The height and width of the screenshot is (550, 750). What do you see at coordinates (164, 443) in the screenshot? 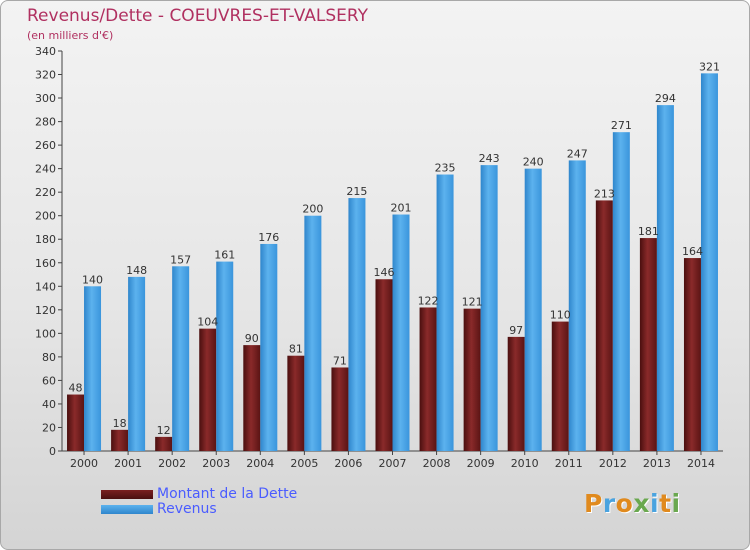
I see `bar-dette-2002` at bounding box center [164, 443].